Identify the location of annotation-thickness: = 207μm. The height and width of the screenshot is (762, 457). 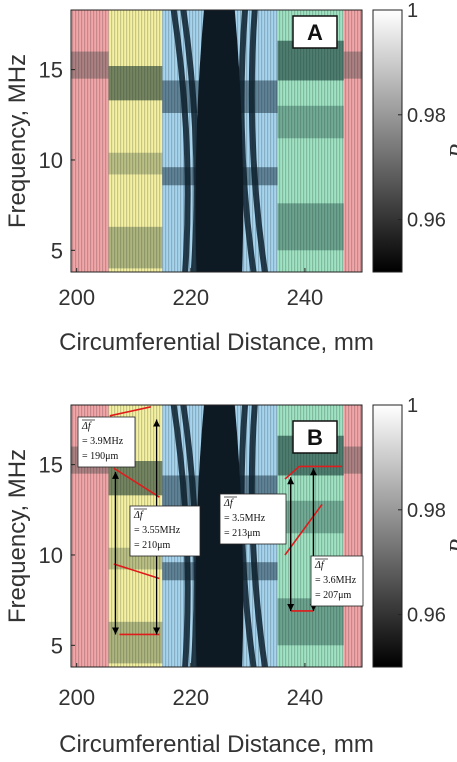
(333, 595).